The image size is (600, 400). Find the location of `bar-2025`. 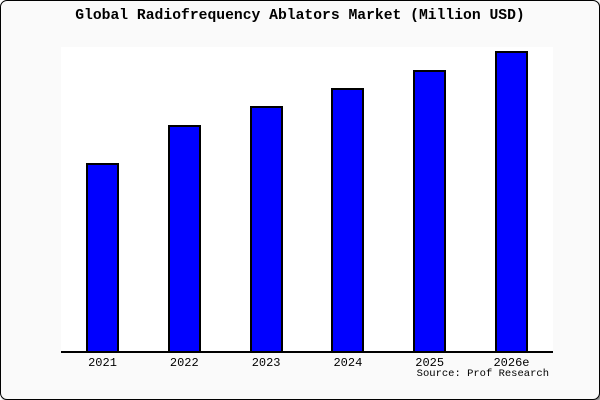

bar-2025 is located at coordinates (430, 210).